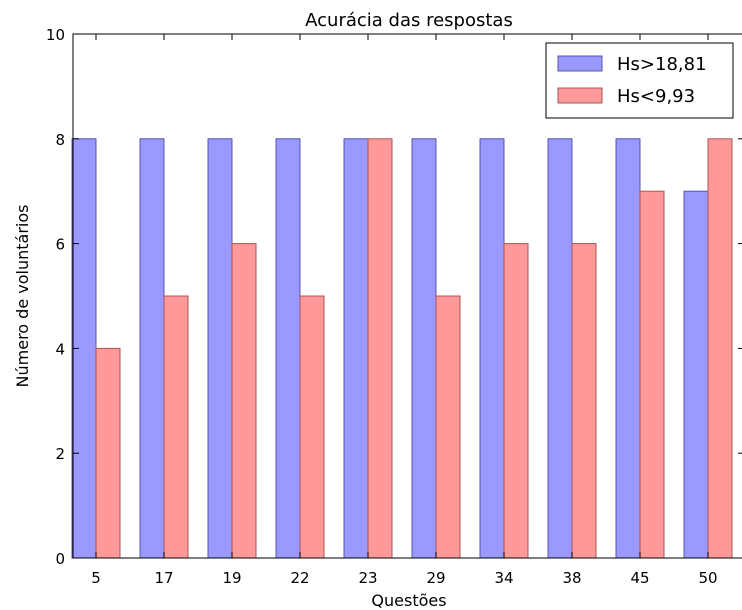 The height and width of the screenshot is (610, 742). Describe the element at coordinates (22, 296) in the screenshot. I see `y-axis-title: Número de voluntários` at that location.